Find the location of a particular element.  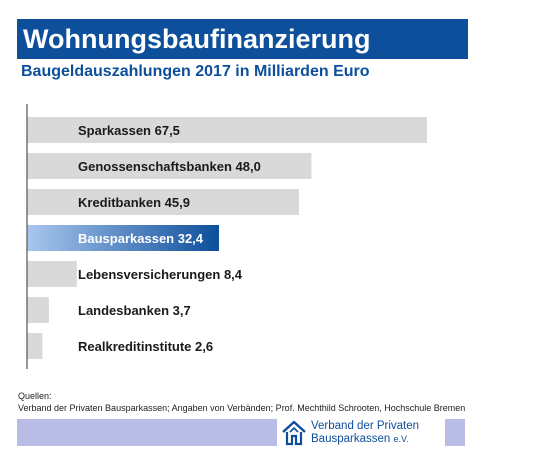

bar-label-landesbanken: Landesbanken 3,7 is located at coordinates (134, 310).